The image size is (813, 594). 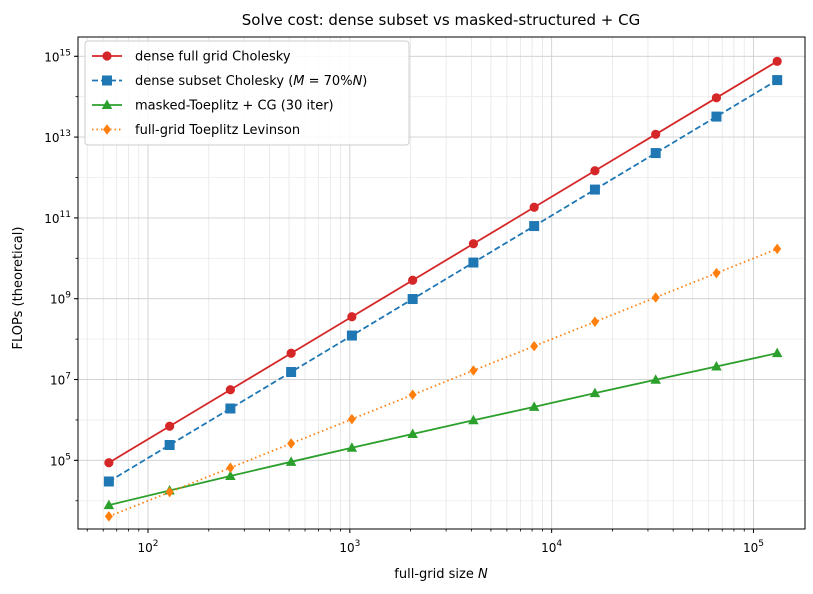 I want to click on legend-box, so click(x=247, y=93).